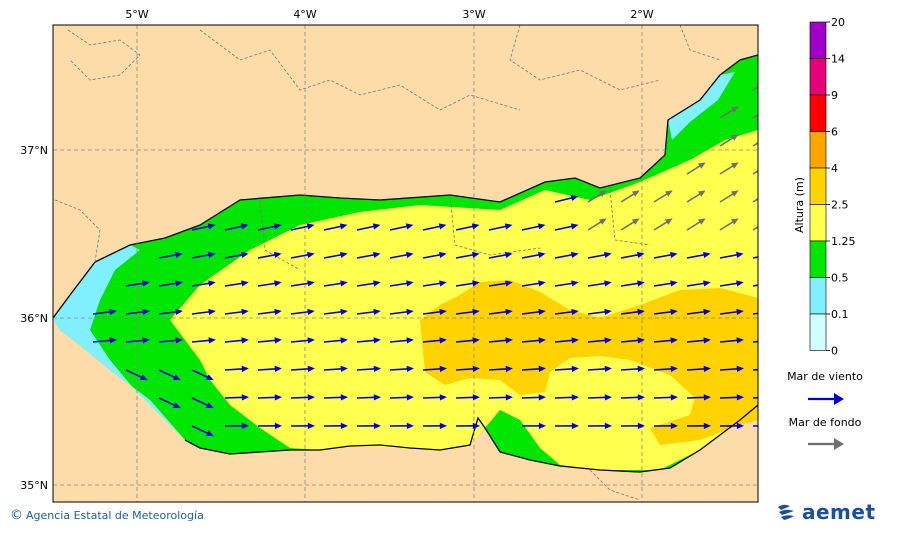 The height and width of the screenshot is (533, 900). I want to click on wind-sea-label: Mar de viento, so click(825, 376).